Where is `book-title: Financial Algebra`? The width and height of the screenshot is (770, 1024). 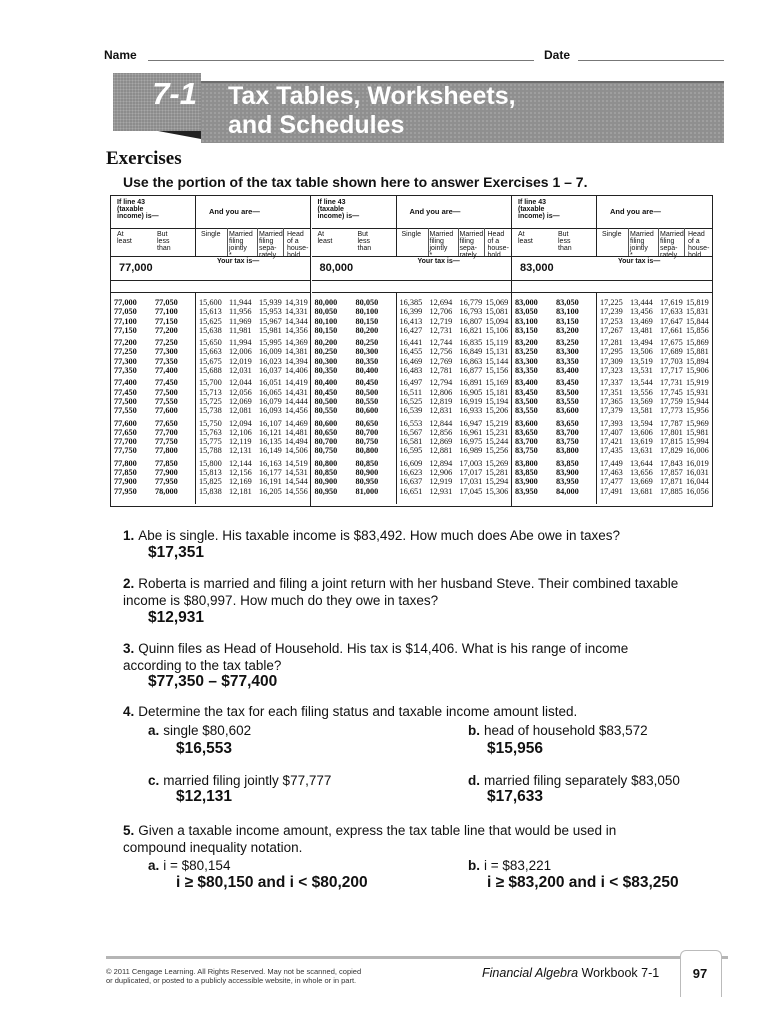 book-title: Financial Algebra is located at coordinates (530, 973).